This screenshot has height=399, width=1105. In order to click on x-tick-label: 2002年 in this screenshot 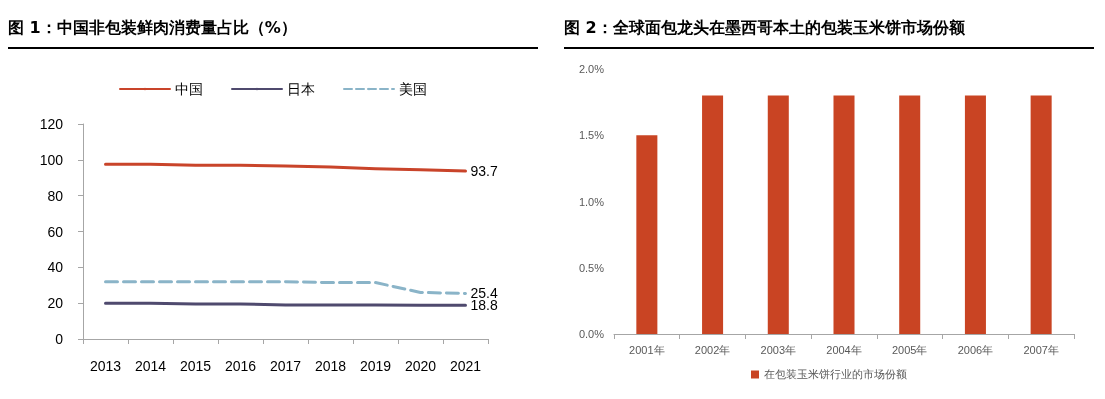, I will do `click(712, 349)`.